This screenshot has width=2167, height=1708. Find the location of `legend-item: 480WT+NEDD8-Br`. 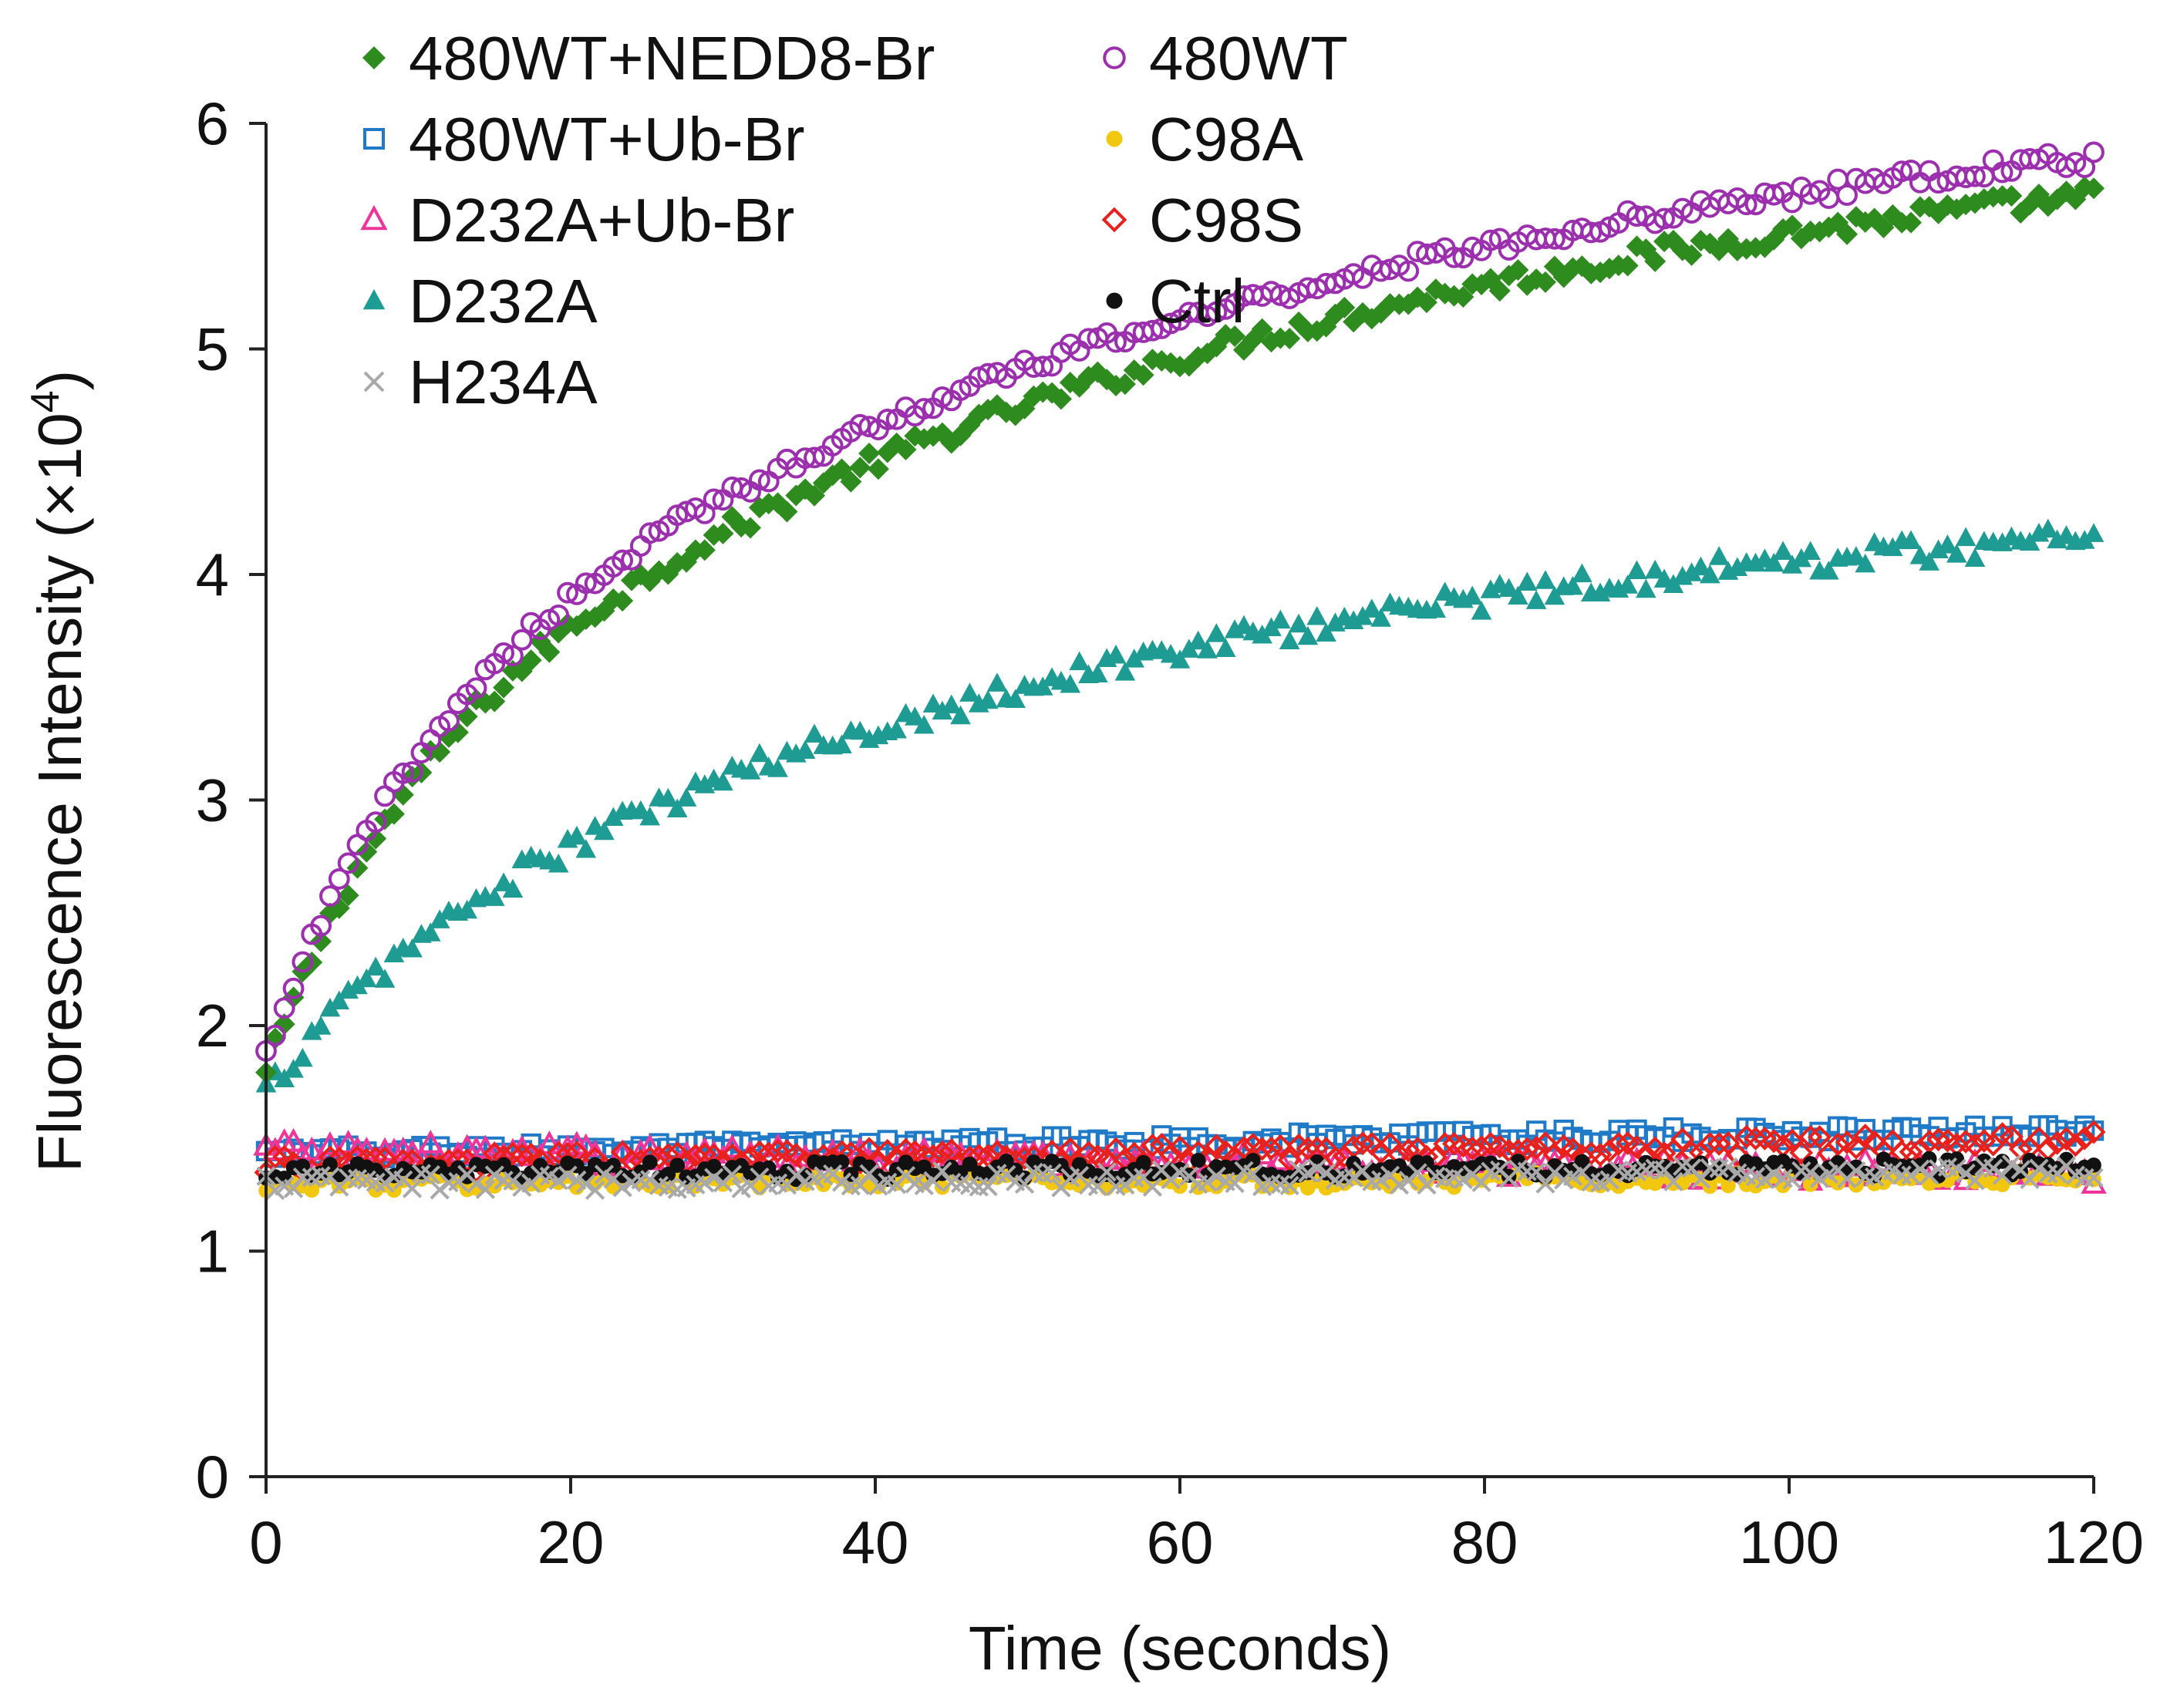

legend-item: 480WT+NEDD8-Br is located at coordinates (648, 58).